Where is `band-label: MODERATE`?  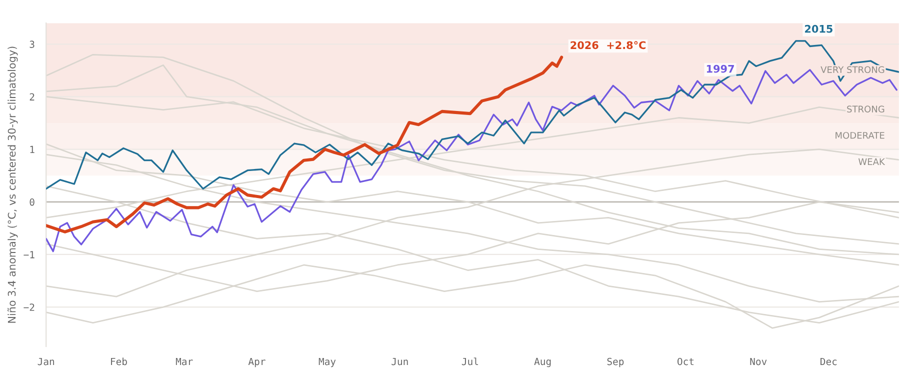
band-label: MODERATE is located at coordinates (860, 135).